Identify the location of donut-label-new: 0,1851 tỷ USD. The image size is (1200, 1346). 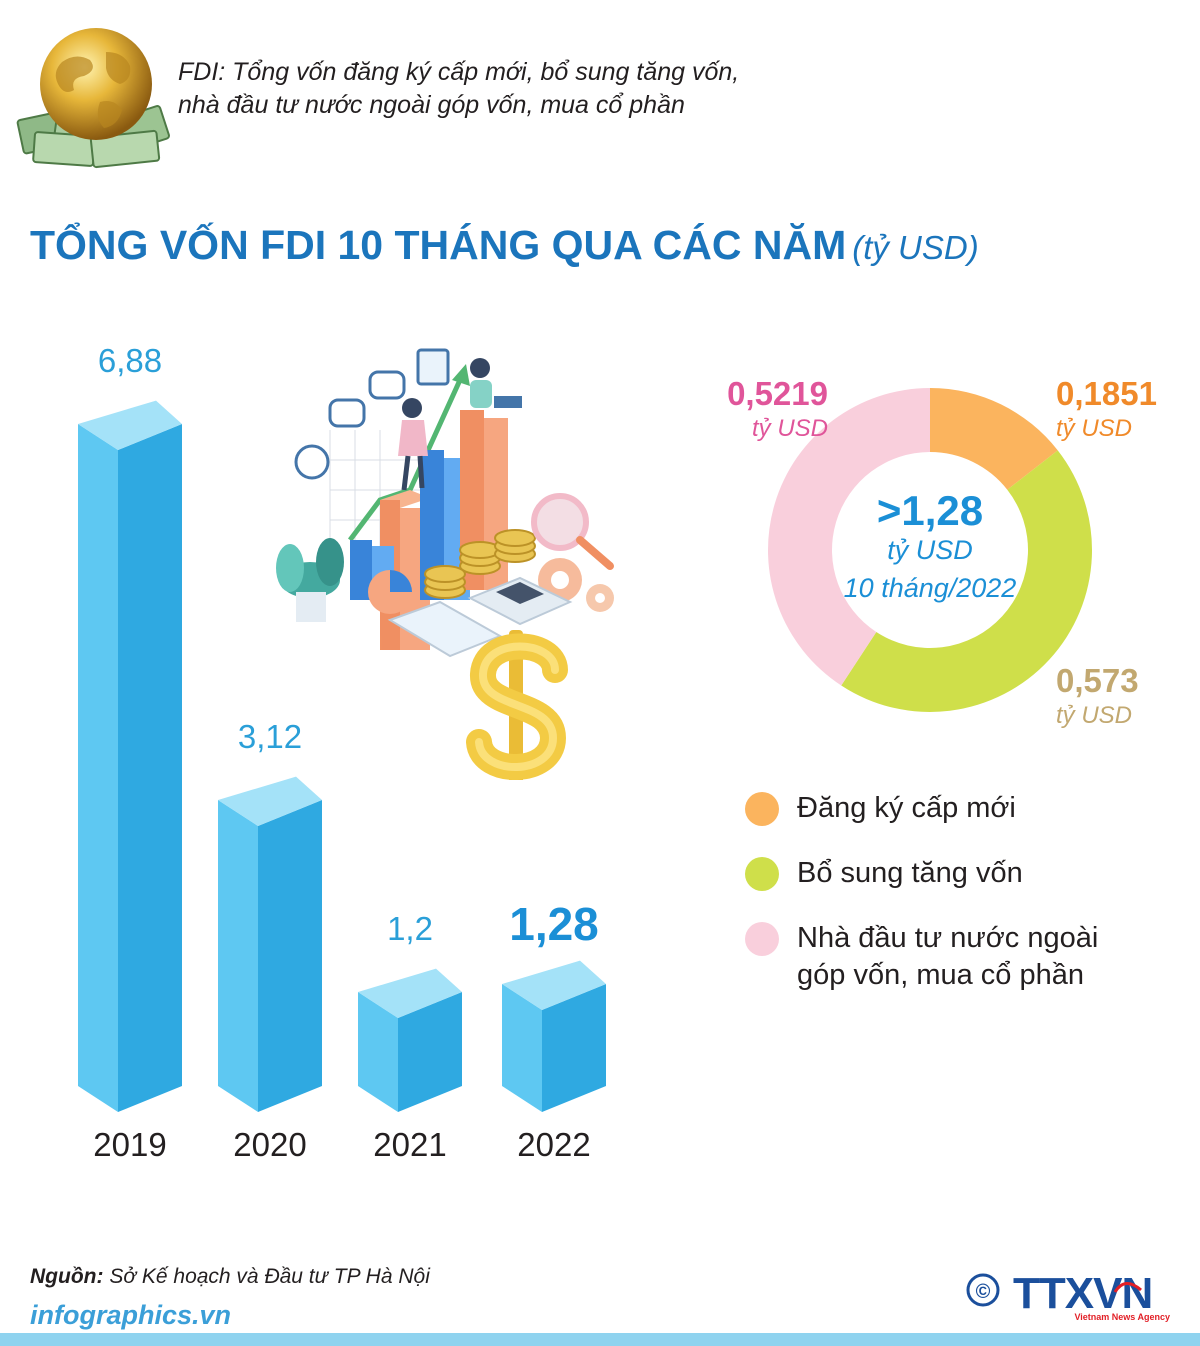
(1122, 409).